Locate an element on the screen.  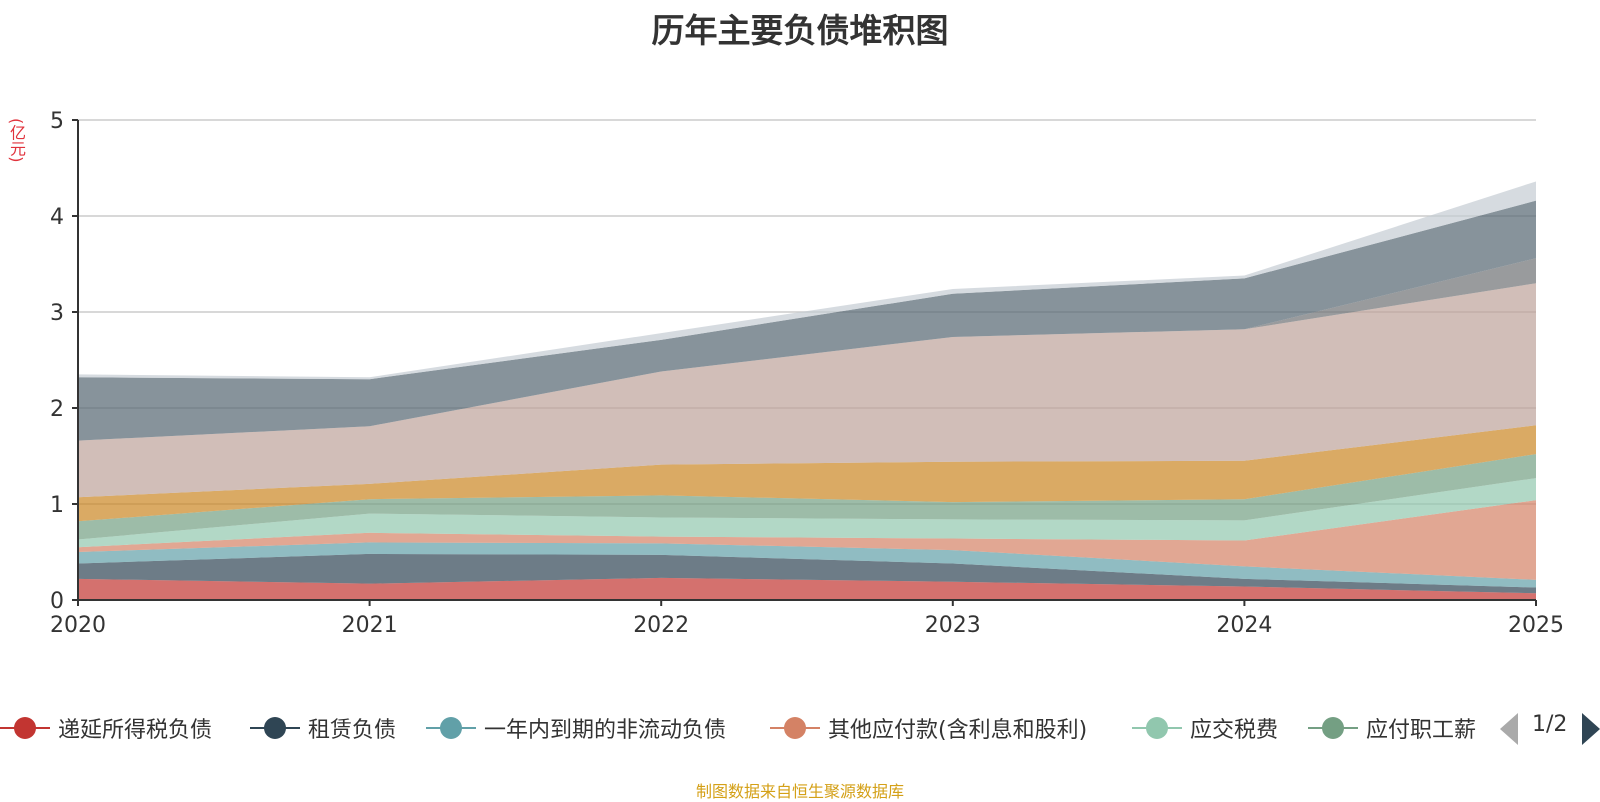
legend-item-lease-liability: 租赁负债 is located at coordinates (323, 728).